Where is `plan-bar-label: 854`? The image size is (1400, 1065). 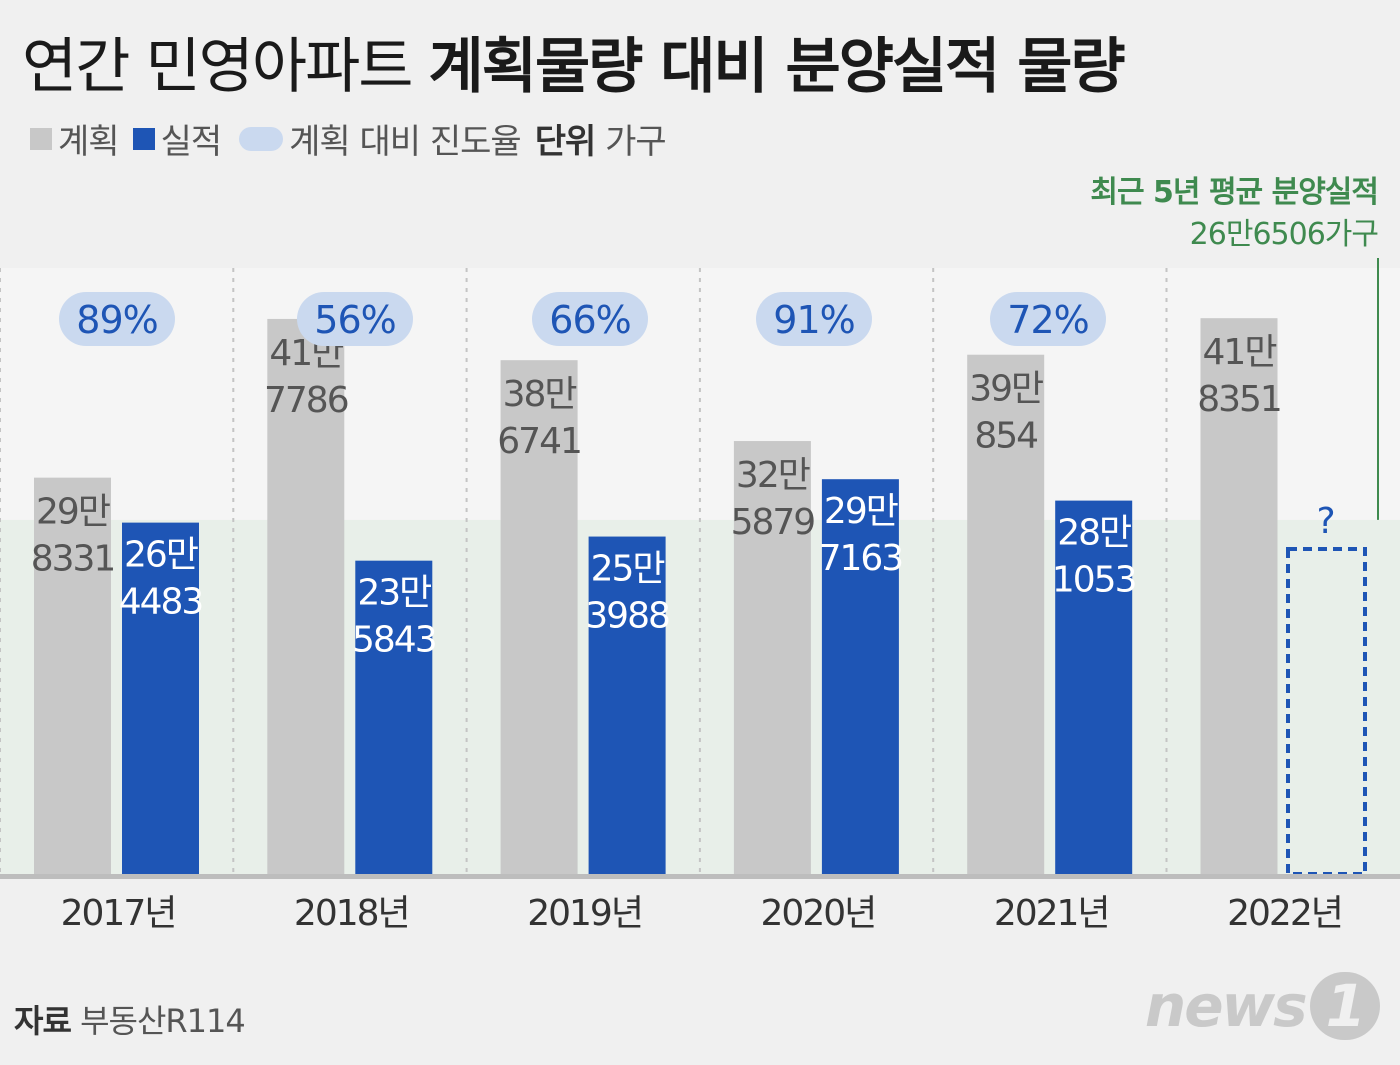 plan-bar-label: 854 is located at coordinates (1005, 436).